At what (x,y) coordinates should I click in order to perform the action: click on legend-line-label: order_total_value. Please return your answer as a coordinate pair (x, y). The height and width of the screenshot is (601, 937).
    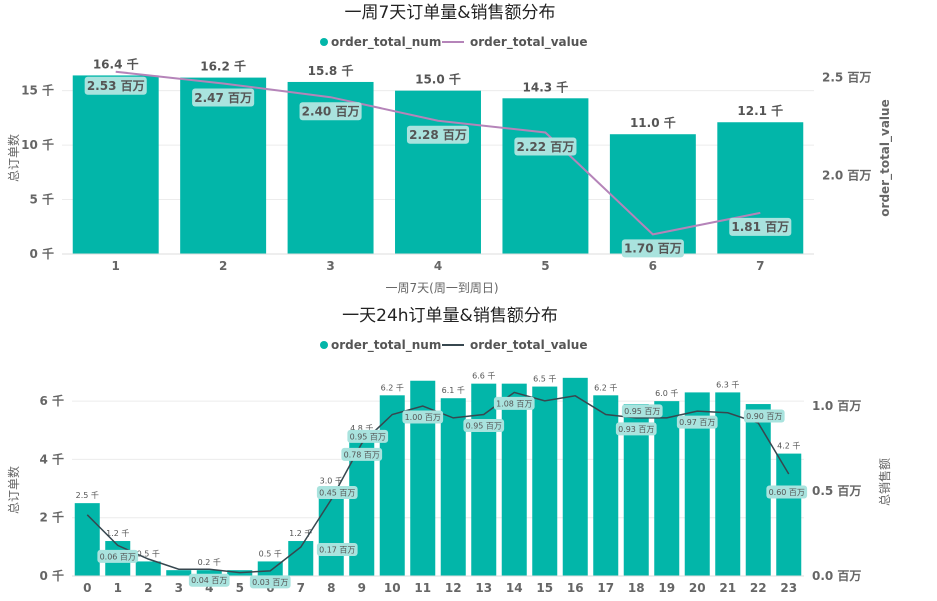
    Looking at the image, I should click on (528, 345).